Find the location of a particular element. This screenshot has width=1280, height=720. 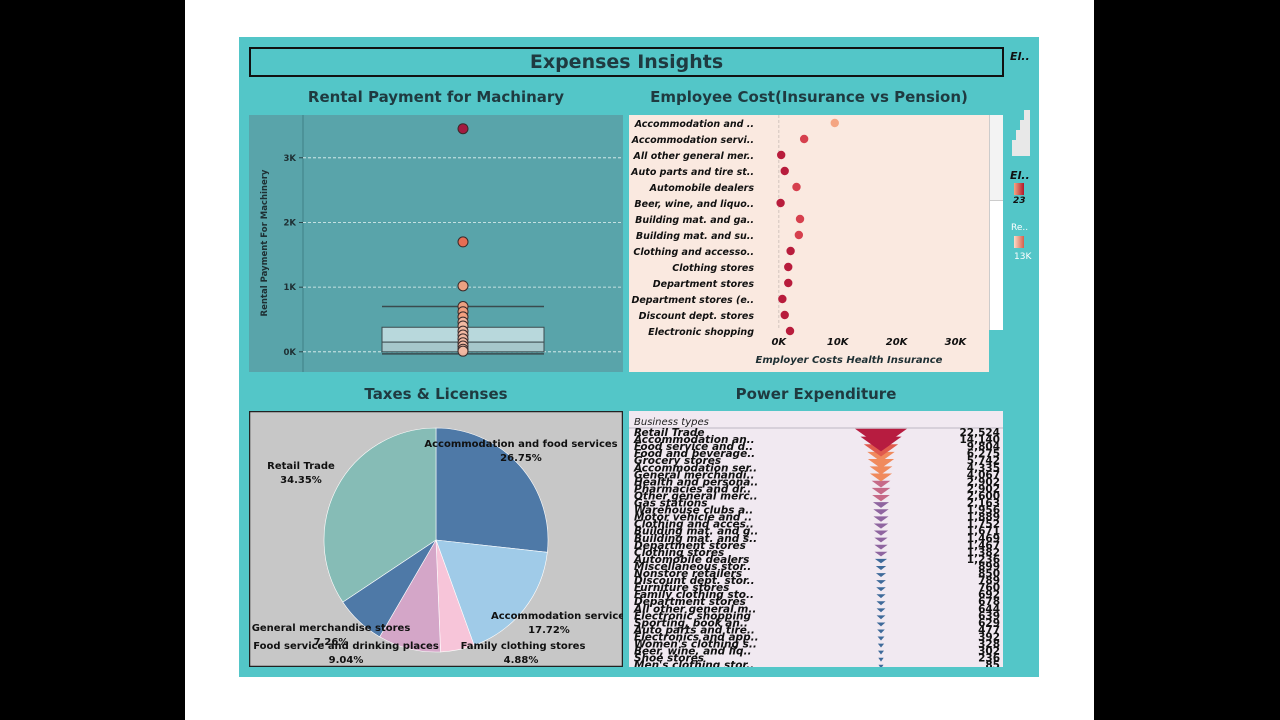

employee-x-axis-label: Employer Costs Health Insurance is located at coordinates (849, 360).